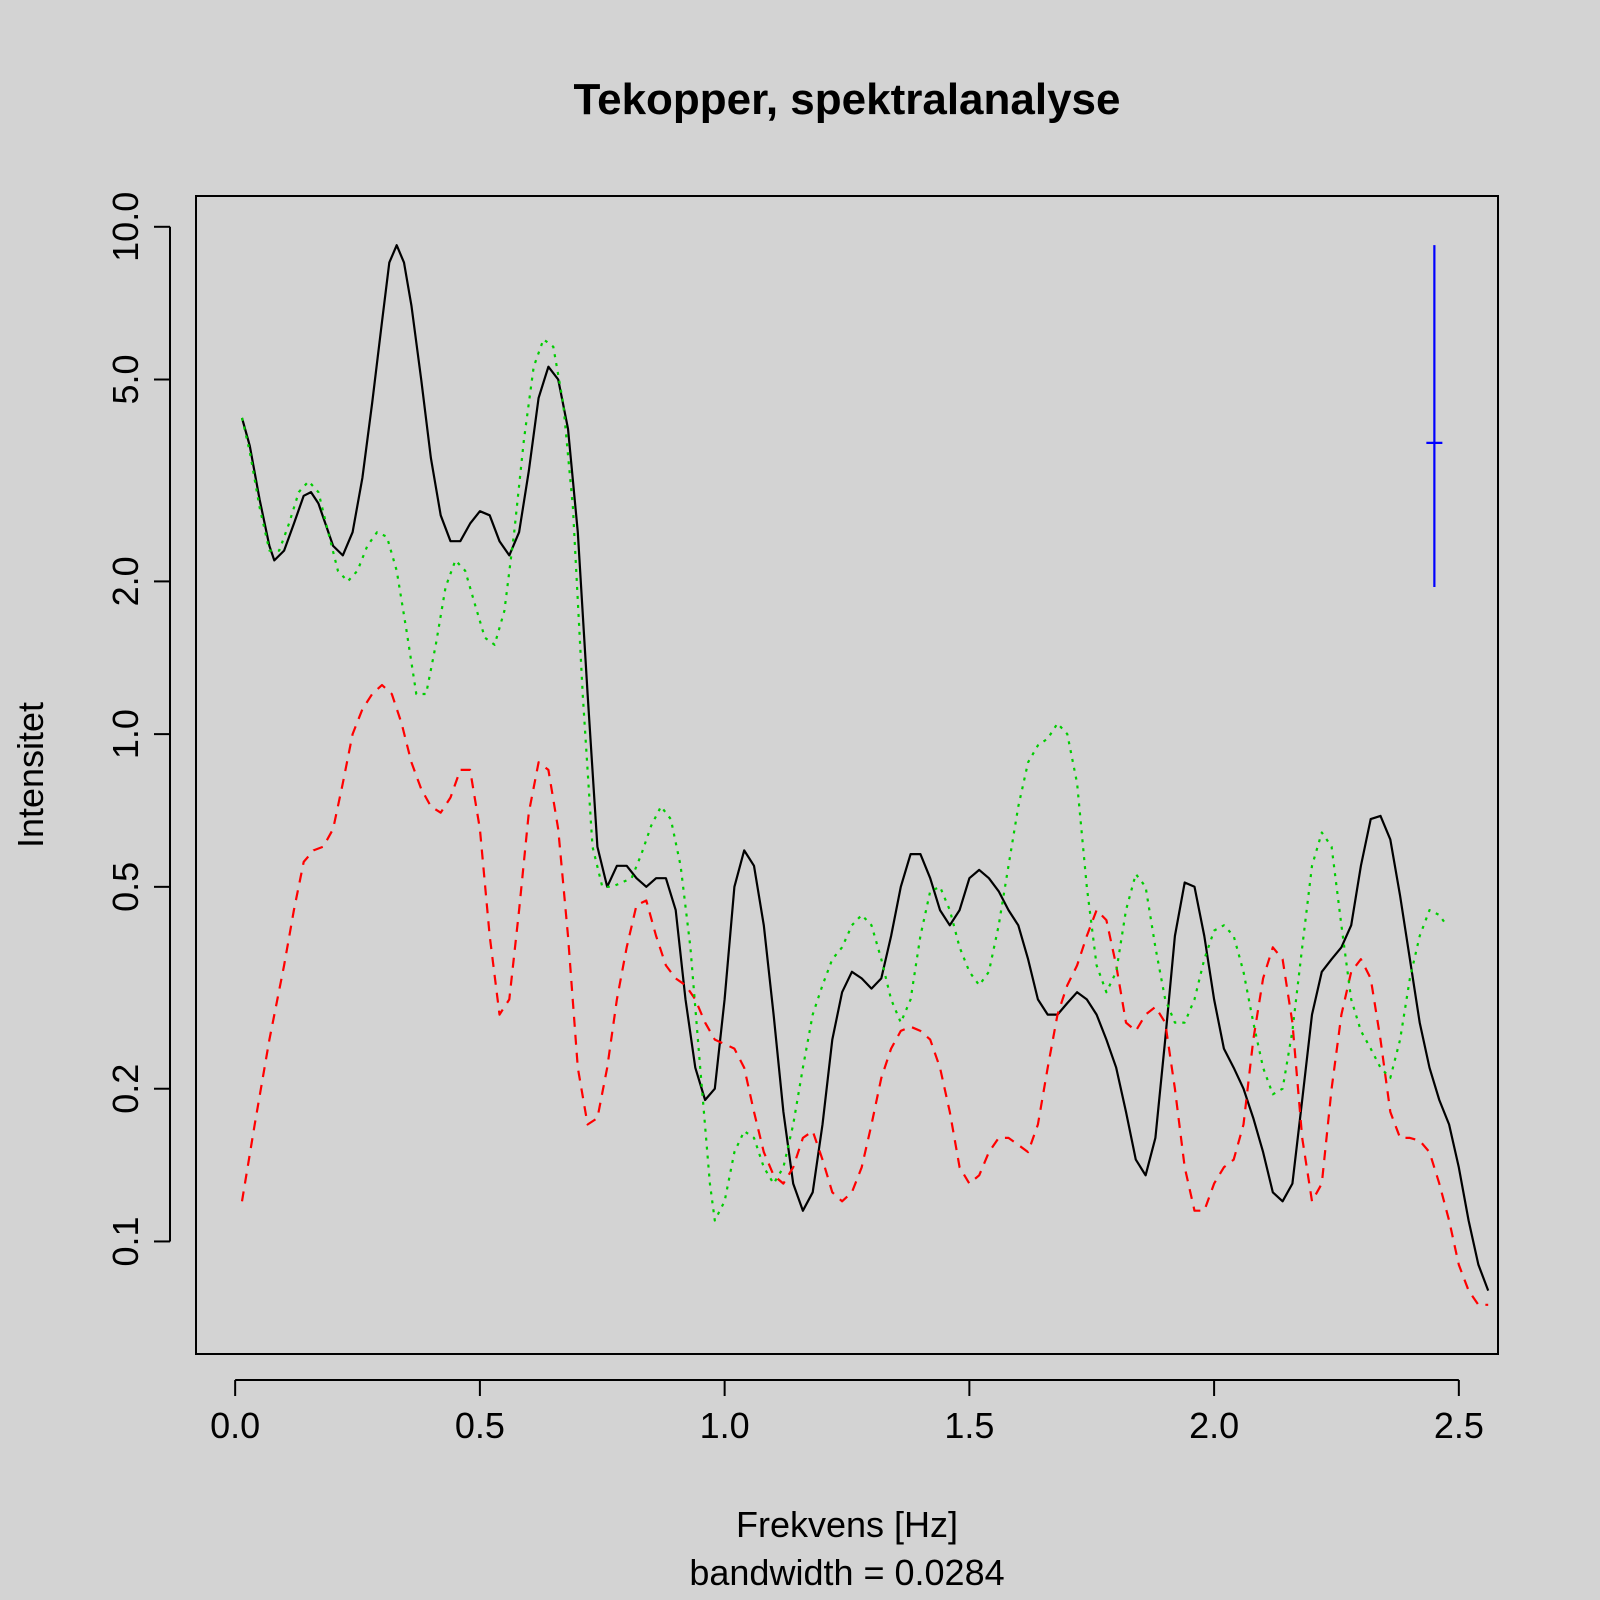 This screenshot has height=1600, width=1600. What do you see at coordinates (847, 1412) in the screenshot?
I see `x-axis: 0.0 0.5 1.0 1.5 2.0 2.5` at bounding box center [847, 1412].